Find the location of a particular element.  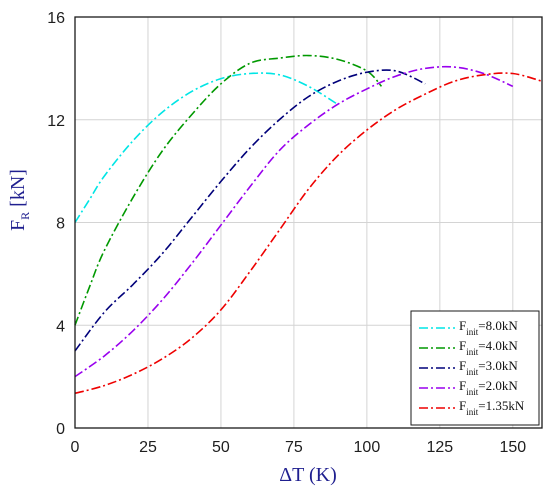

x-tick-label: 25 is located at coordinates (148, 447).